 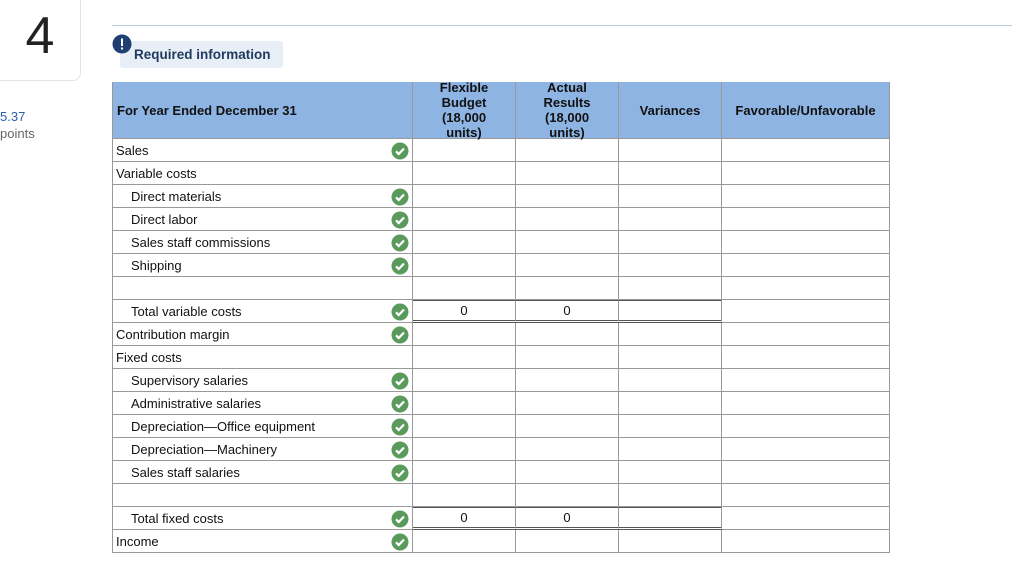 I want to click on row-label: Direct materials, so click(x=262, y=196).